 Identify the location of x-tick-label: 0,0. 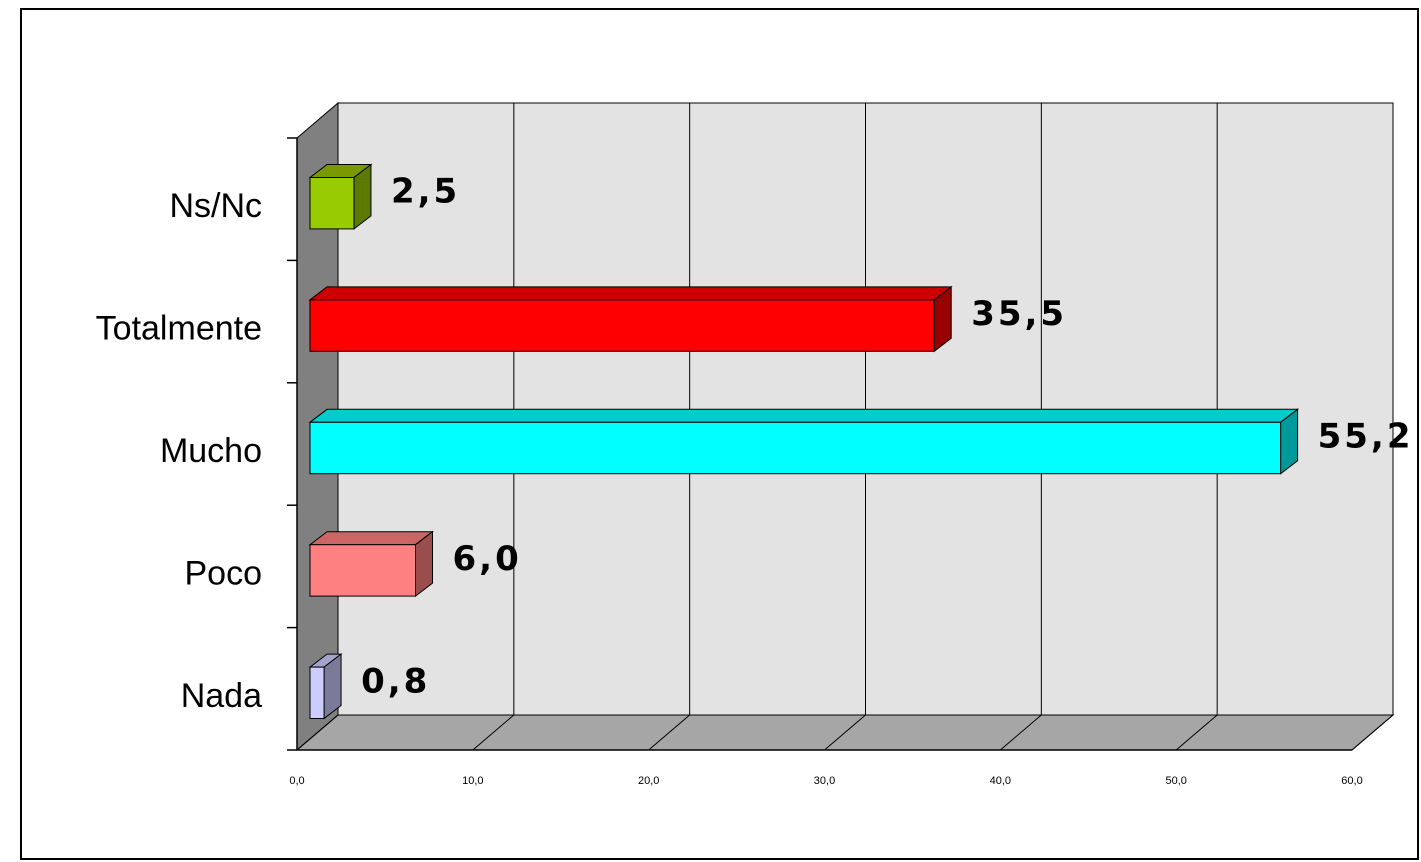
(296, 781).